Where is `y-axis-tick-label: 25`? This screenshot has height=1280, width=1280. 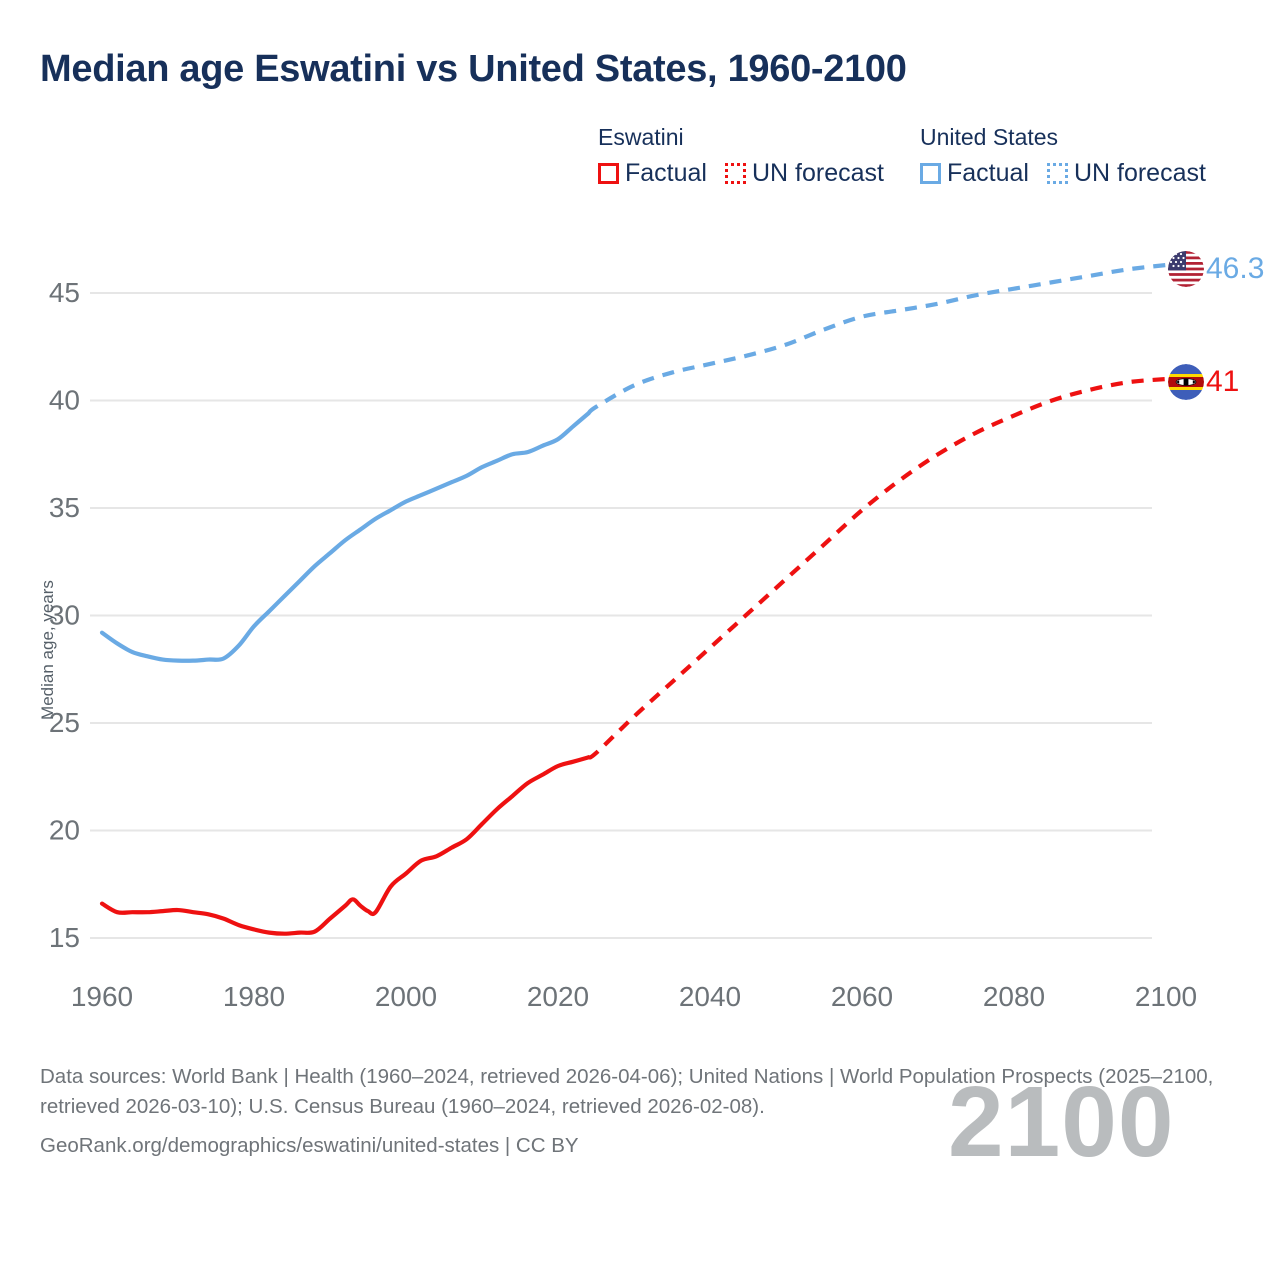
y-axis-tick-label: 25 is located at coordinates (64, 722).